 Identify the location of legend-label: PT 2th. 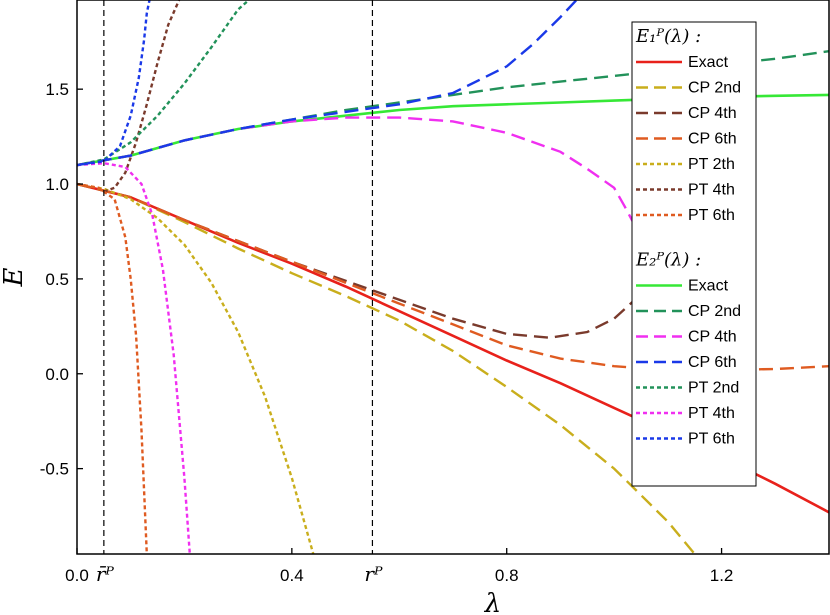
(711, 164).